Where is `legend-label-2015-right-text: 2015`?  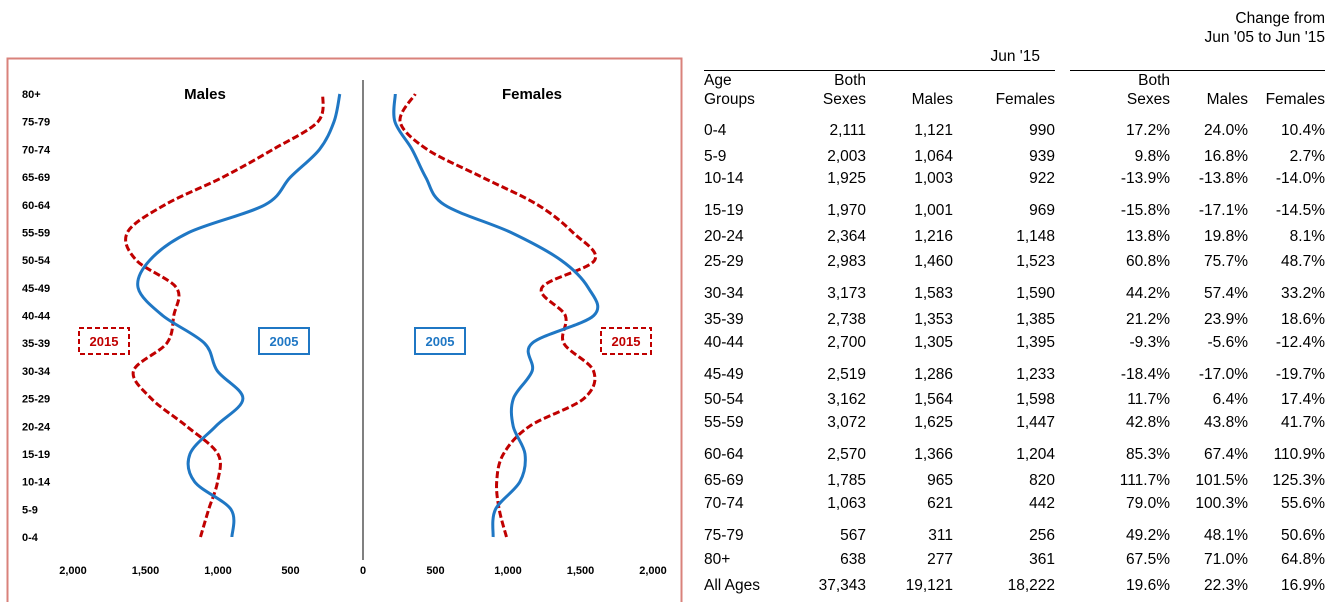 legend-label-2015-right-text: 2015 is located at coordinates (626, 341).